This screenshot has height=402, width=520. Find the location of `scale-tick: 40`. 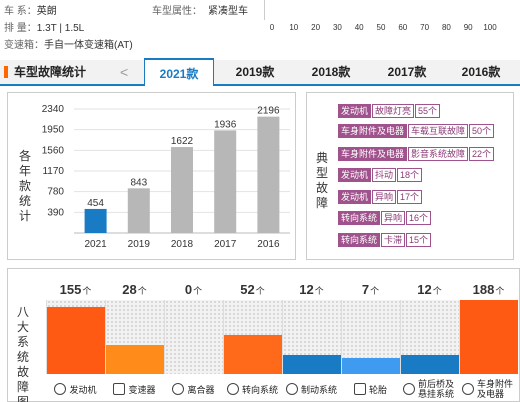

scale-tick: 40 is located at coordinates (359, 27).